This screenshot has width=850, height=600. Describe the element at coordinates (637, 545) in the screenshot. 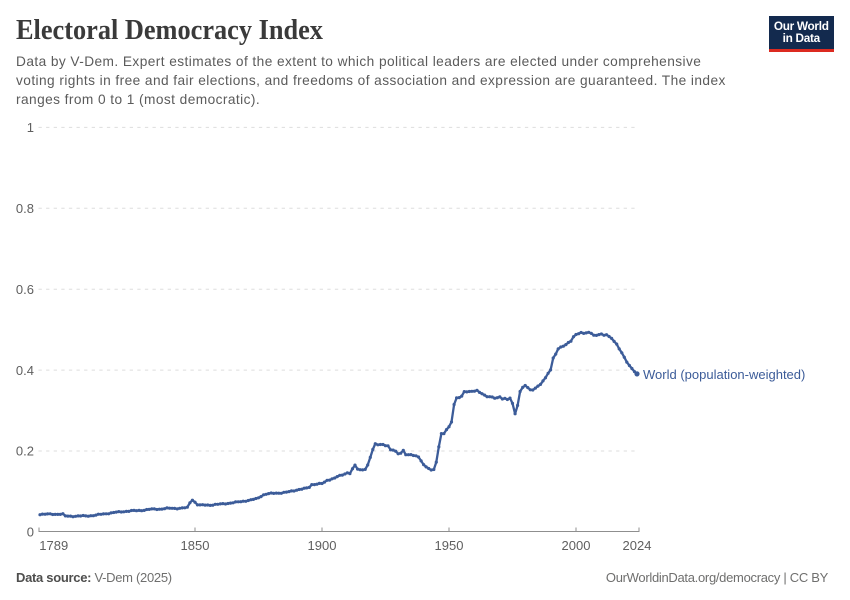

I see `svg-text: 2024` at that location.